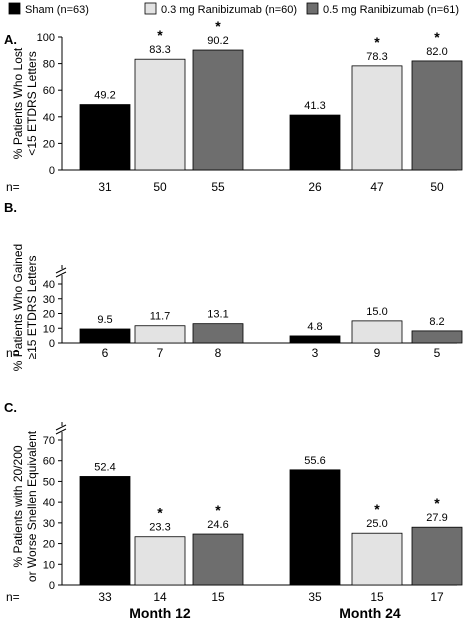  Describe the element at coordinates (376, 57) in the screenshot. I see `bar-value-label: 78.3` at that location.